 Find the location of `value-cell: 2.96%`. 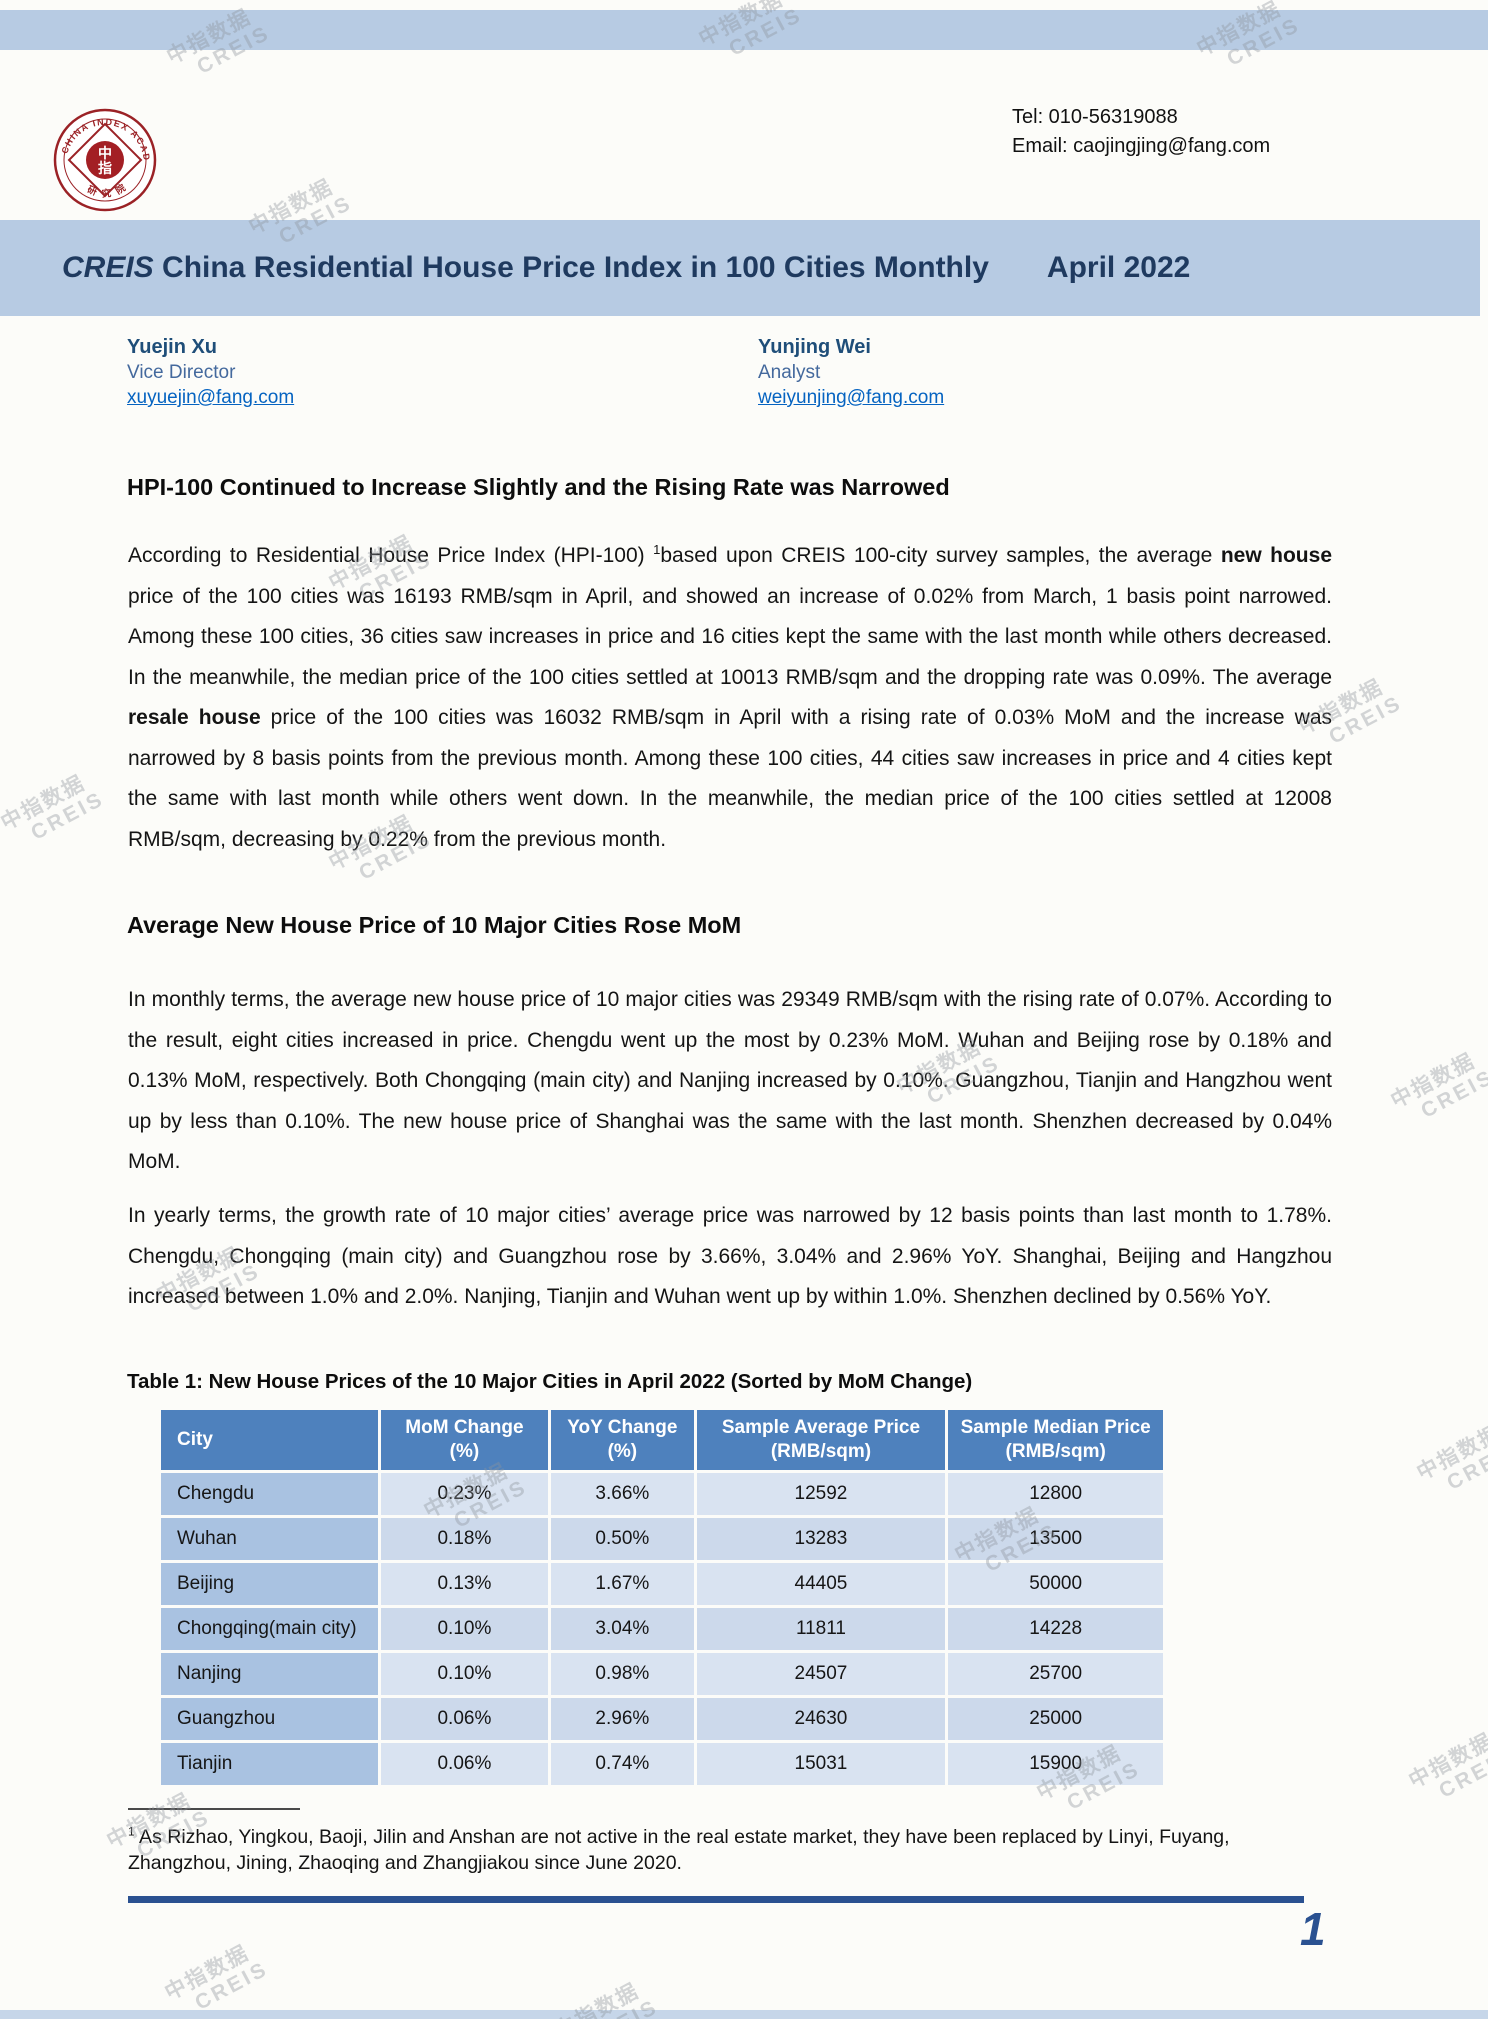

value-cell: 2.96% is located at coordinates (622, 1719).